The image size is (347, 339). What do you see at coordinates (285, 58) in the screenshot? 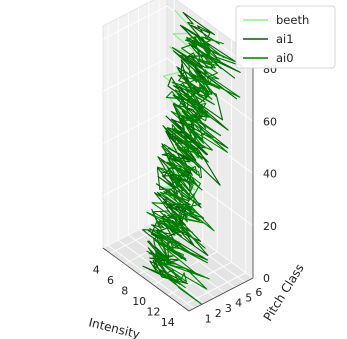
I see `legend-label-ai0: ai0` at bounding box center [285, 58].